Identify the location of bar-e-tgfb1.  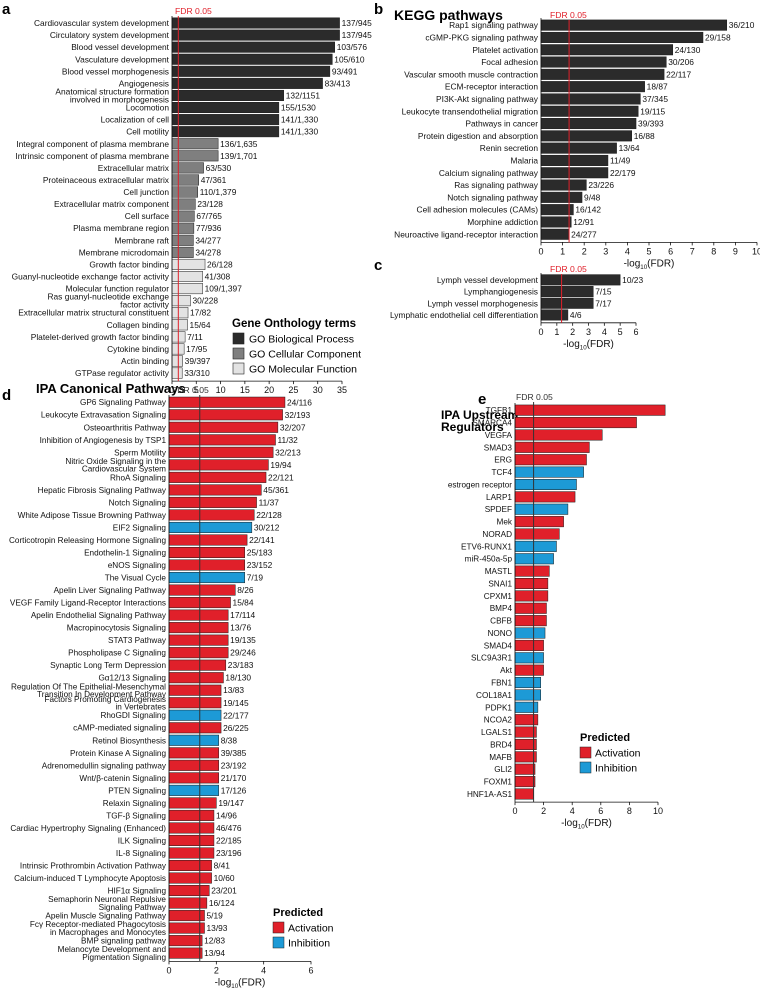
(590, 410).